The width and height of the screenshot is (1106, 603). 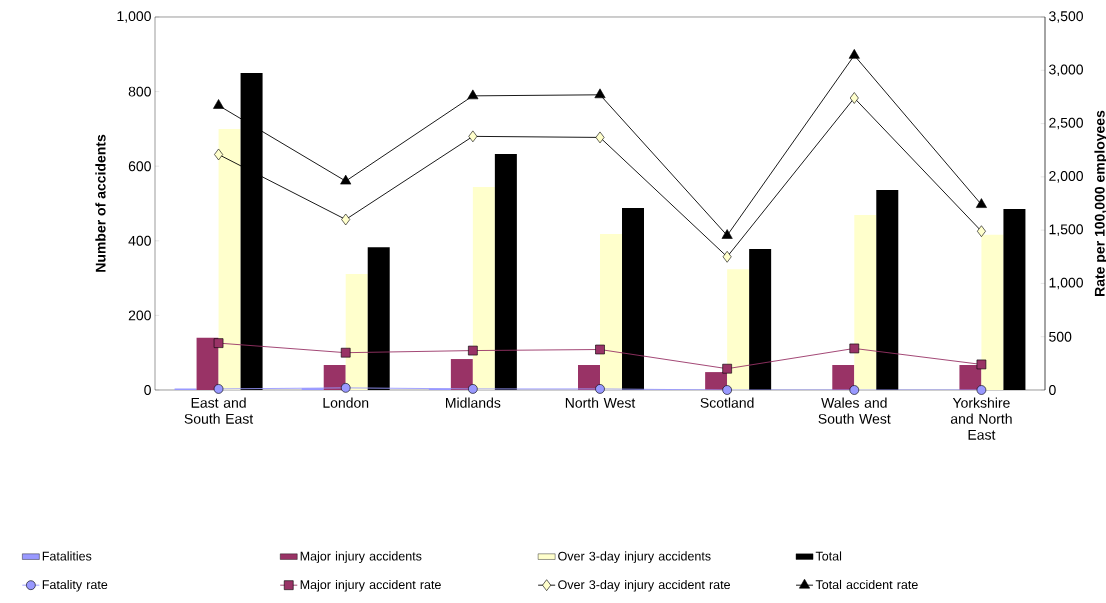 What do you see at coordinates (473, 402) in the screenshot?
I see `x-tick-label: Midlands` at bounding box center [473, 402].